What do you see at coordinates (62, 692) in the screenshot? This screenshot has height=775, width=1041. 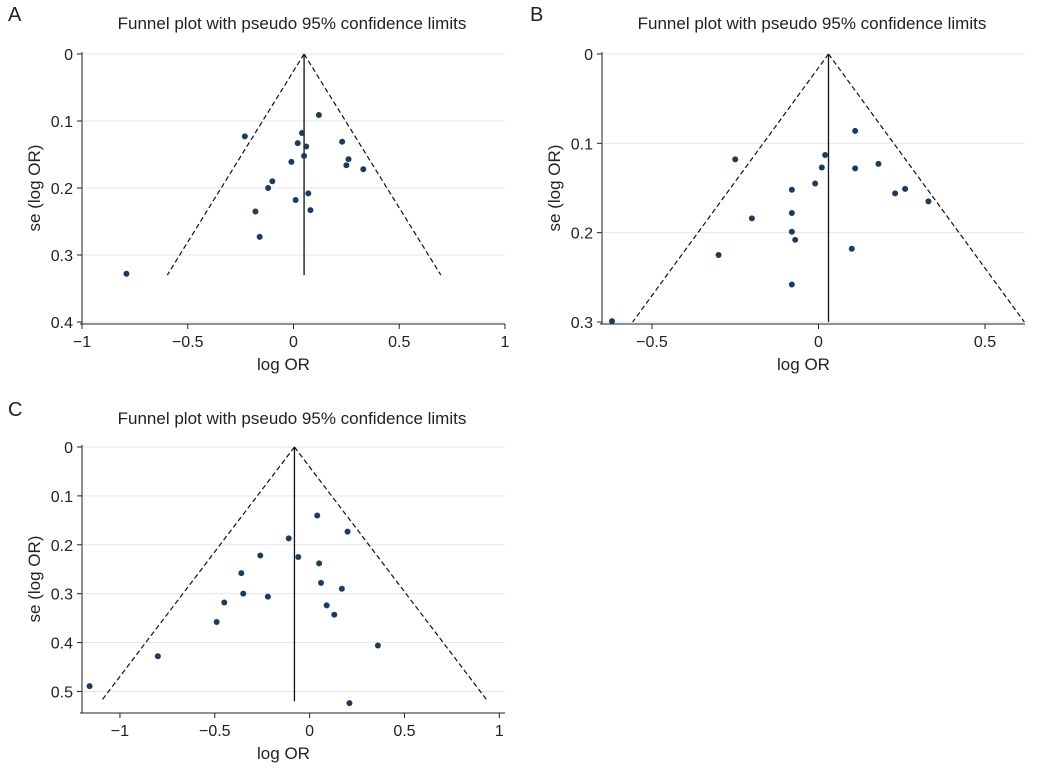 I see `y-tick-label: 0.5` at bounding box center [62, 692].